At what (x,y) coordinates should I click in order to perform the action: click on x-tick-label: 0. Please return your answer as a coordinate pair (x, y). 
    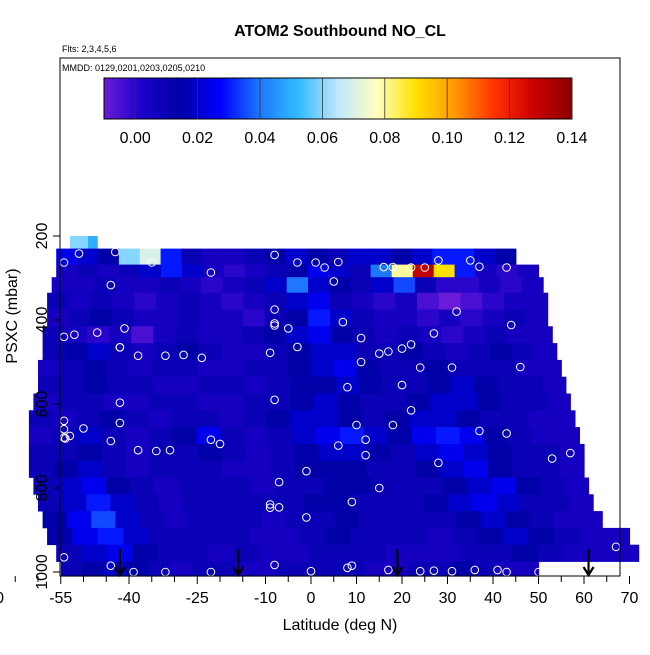
    Looking at the image, I should click on (311, 598).